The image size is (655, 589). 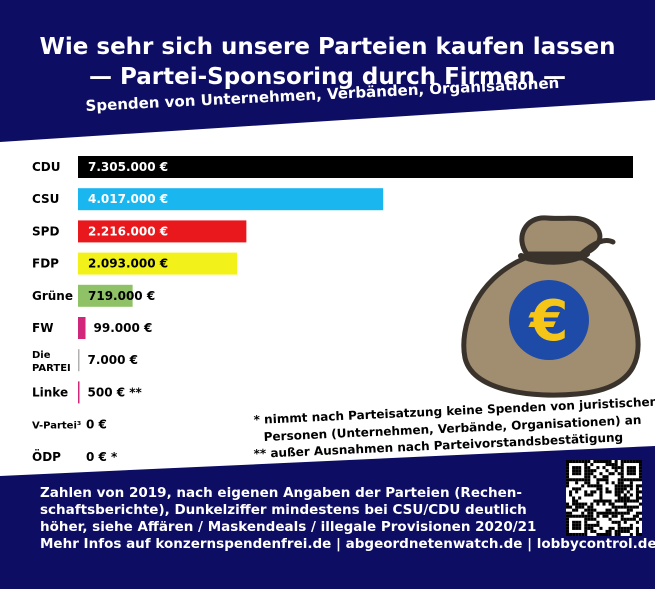 What do you see at coordinates (46, 167) in the screenshot?
I see `category-label: CDU` at bounding box center [46, 167].